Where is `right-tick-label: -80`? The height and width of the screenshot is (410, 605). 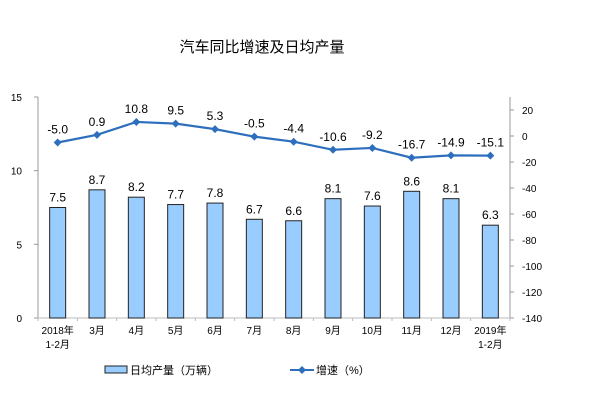 right-tick-label: -80 is located at coordinates (529, 241).